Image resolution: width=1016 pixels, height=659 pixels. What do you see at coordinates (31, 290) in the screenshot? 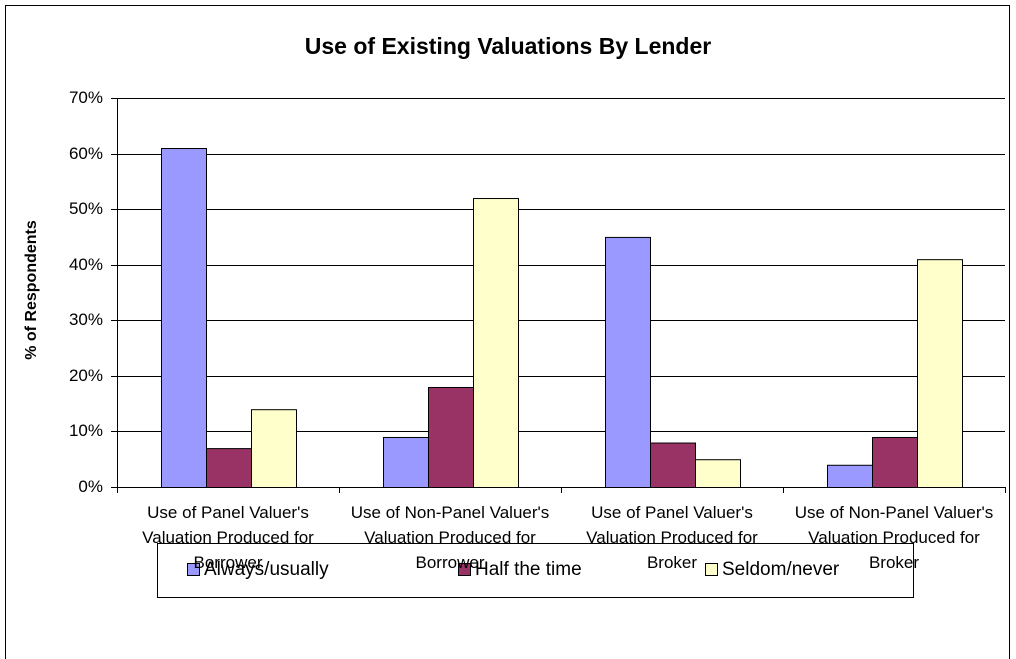
I see `y-axis-label: % of Respondents` at bounding box center [31, 290].